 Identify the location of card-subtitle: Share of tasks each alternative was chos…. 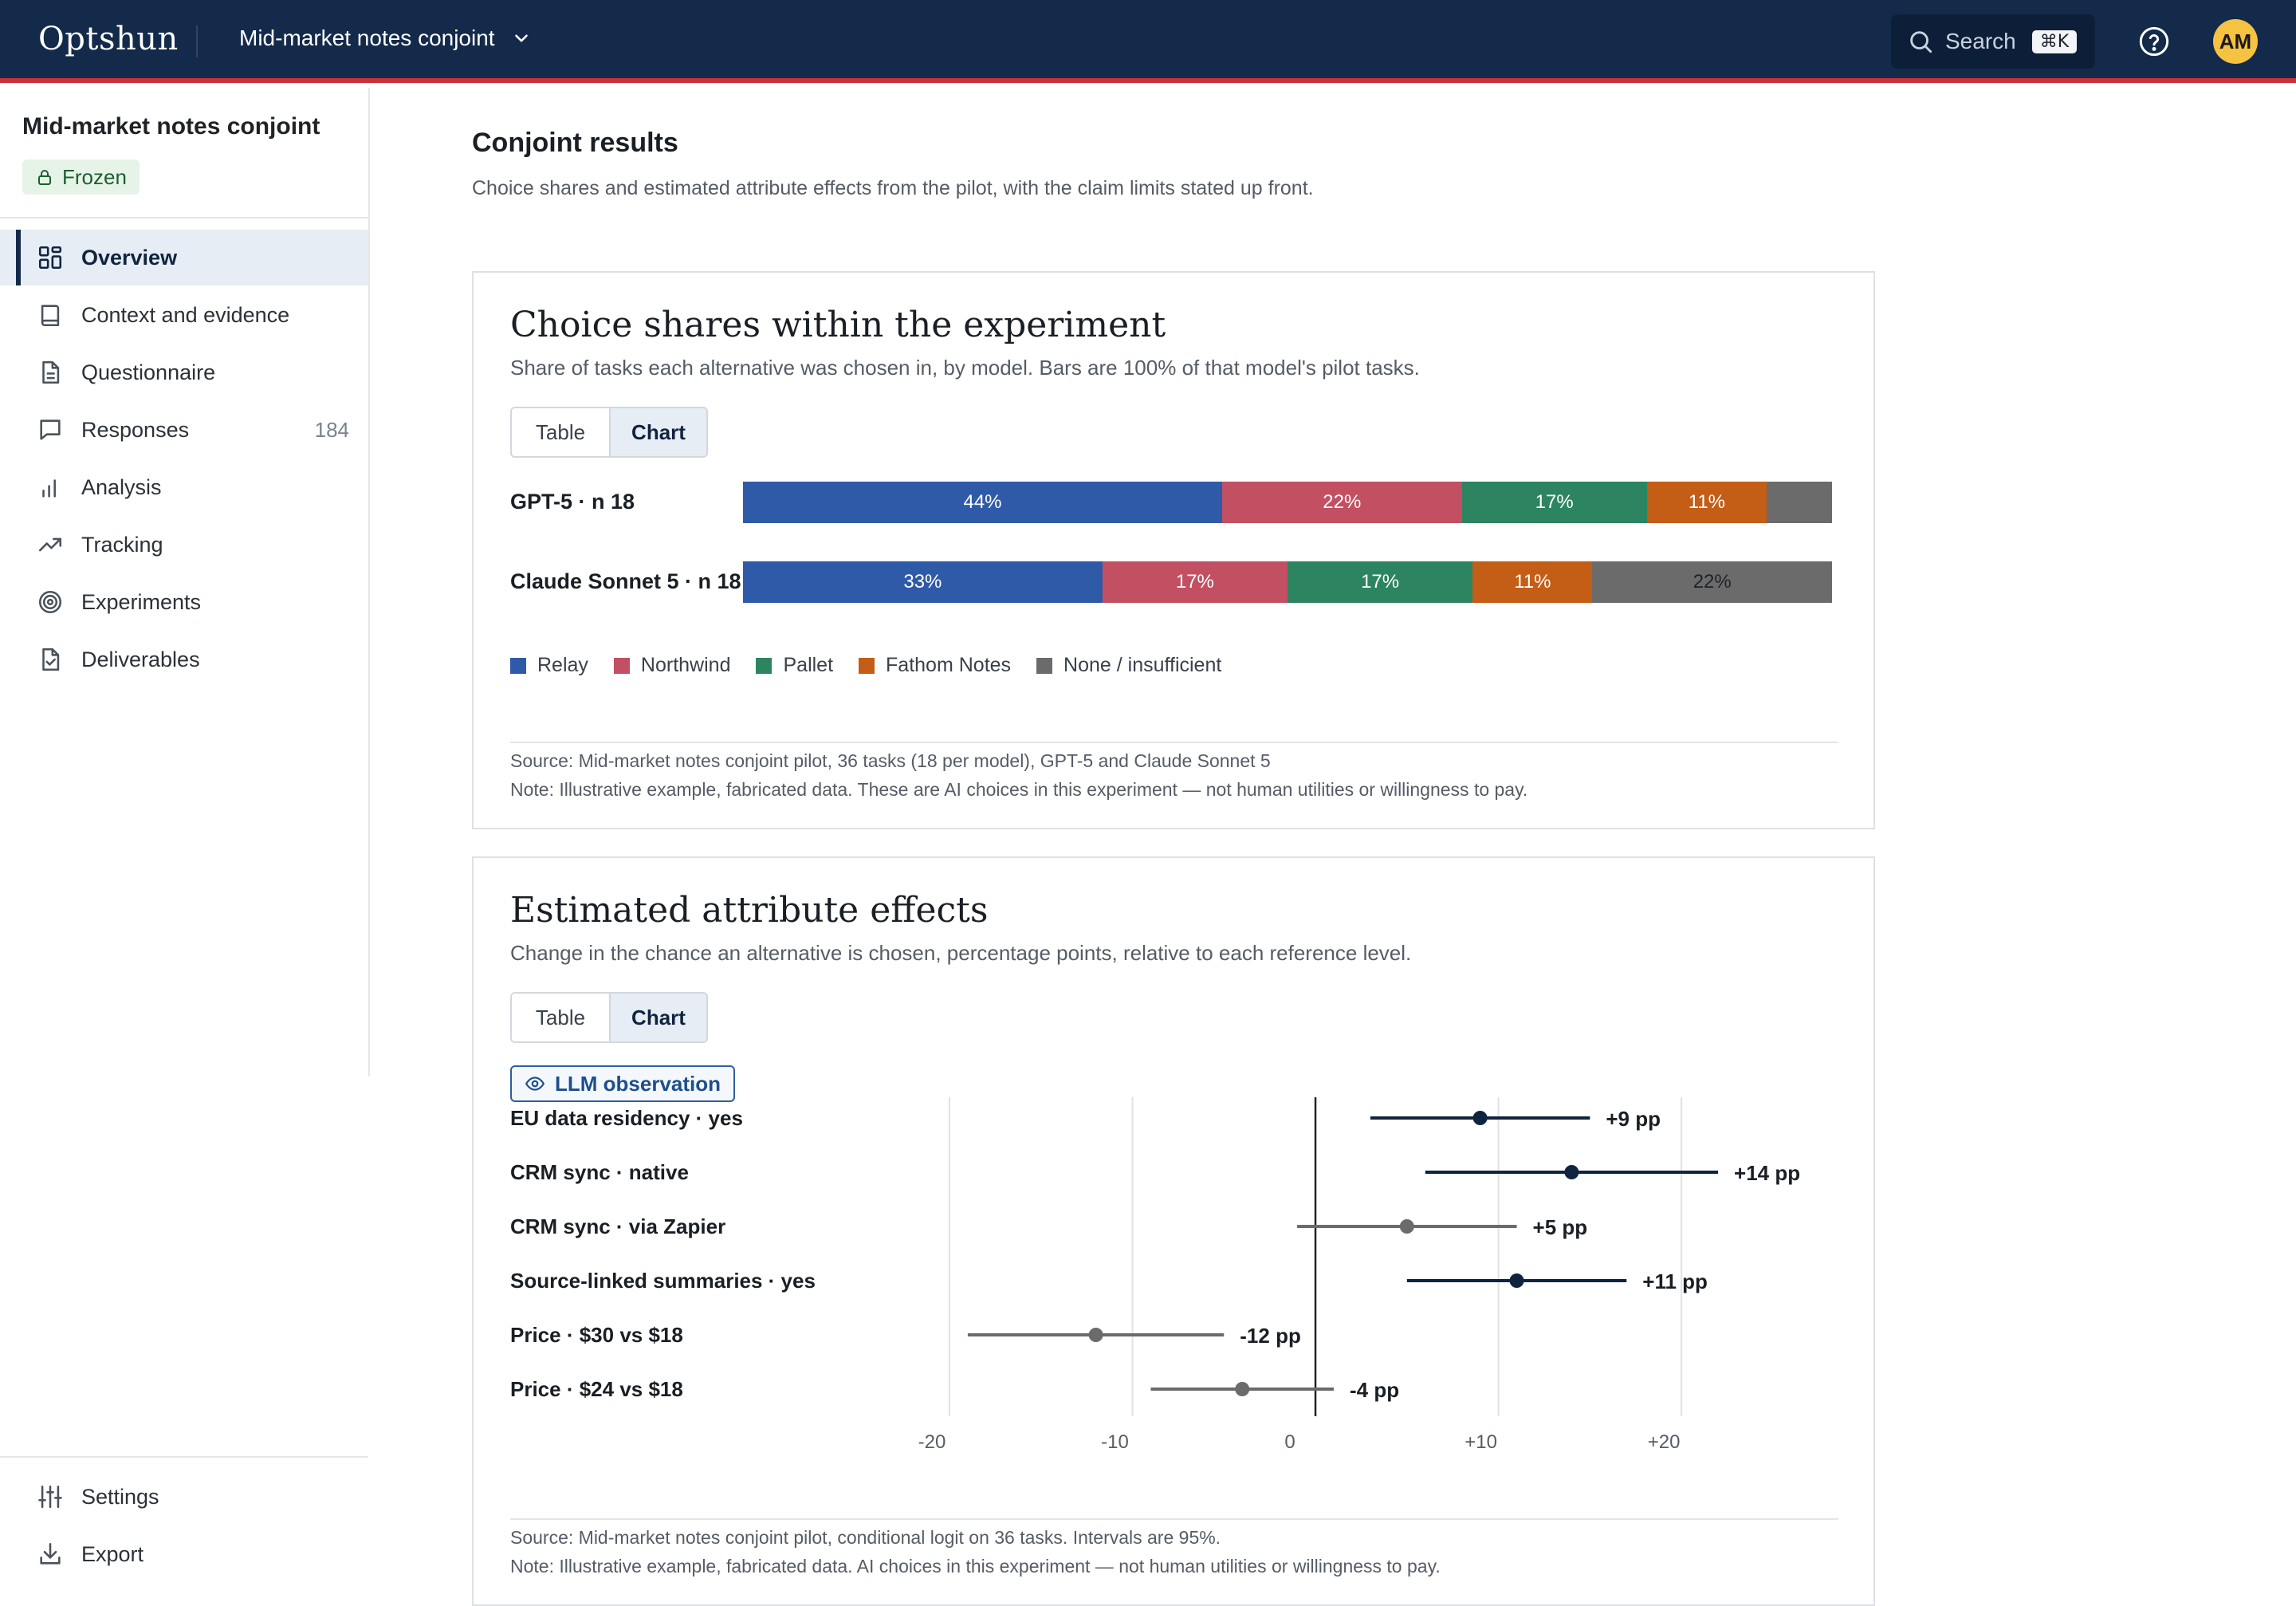
(965, 368).